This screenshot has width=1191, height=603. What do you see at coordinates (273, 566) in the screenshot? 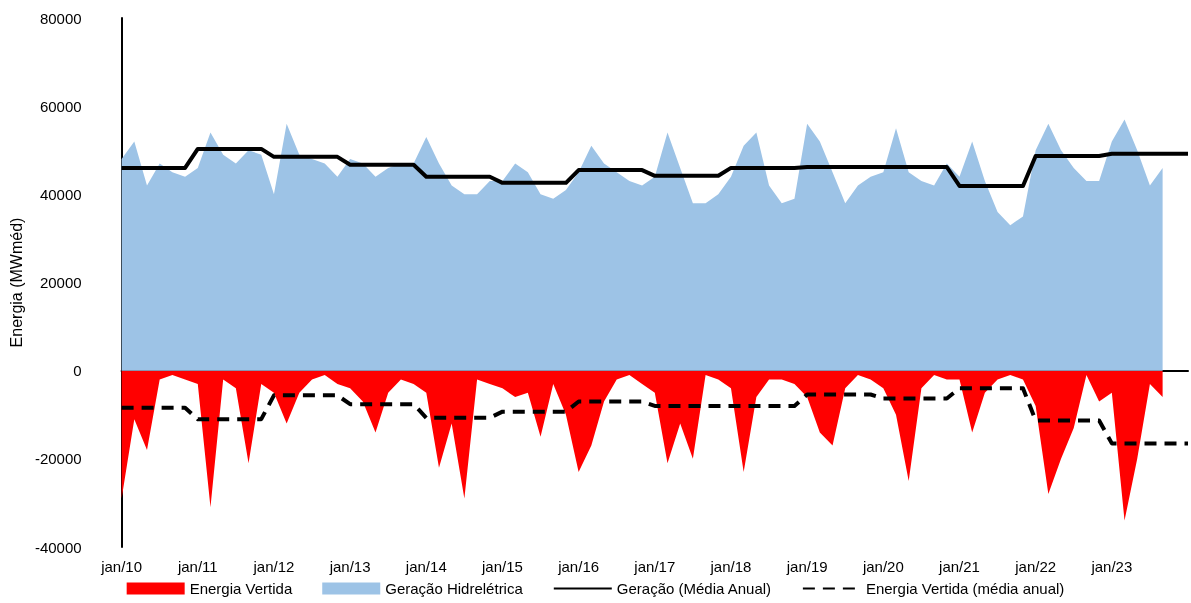
I see `x-tick-label: jan/12` at bounding box center [273, 566].